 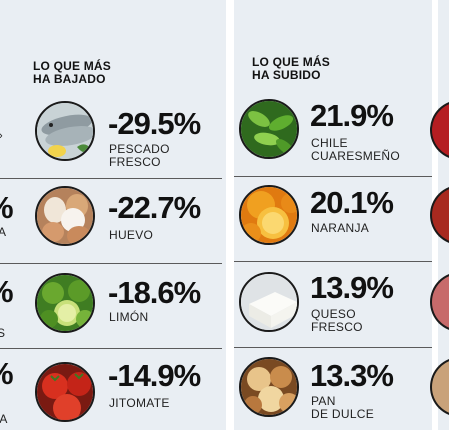 What do you see at coordinates (131, 235) in the screenshot?
I see `label-huevo: HUEVO` at bounding box center [131, 235].